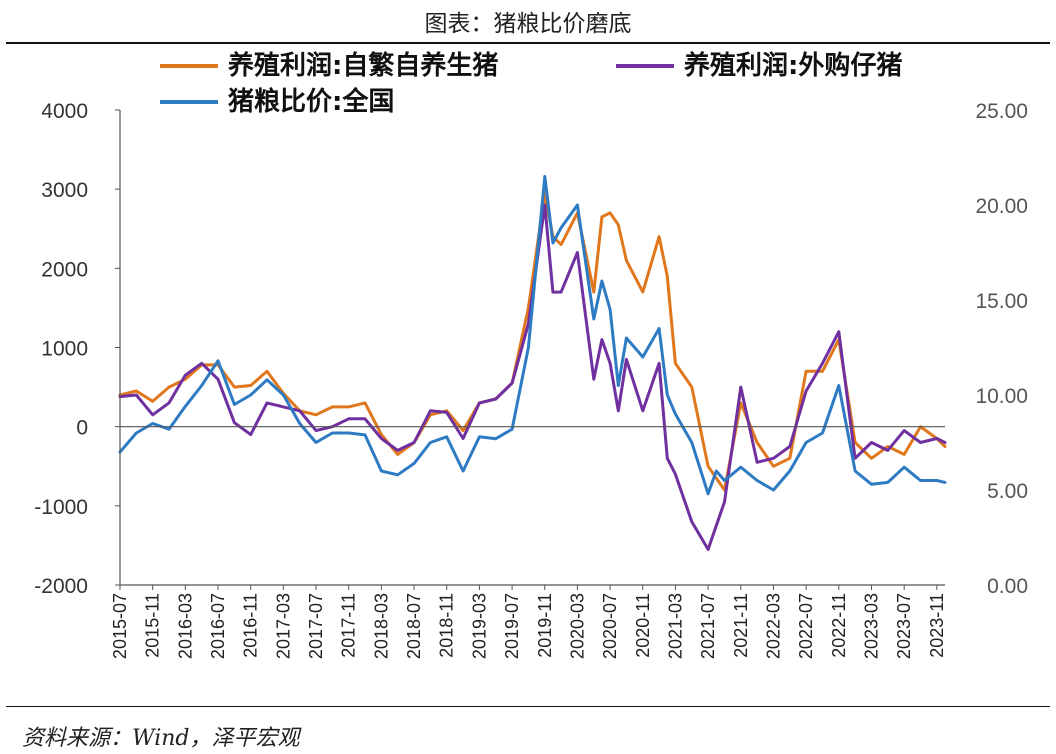  Describe the element at coordinates (577, 626) in the screenshot. I see `x-tick-label: 2020-03` at that location.